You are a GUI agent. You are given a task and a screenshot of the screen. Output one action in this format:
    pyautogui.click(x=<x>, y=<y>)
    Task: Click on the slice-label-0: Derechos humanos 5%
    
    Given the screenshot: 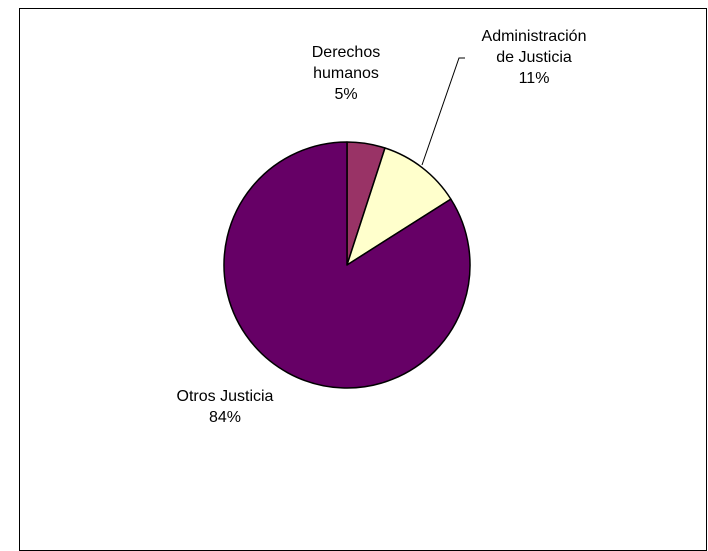 What is the action you would take?
    pyautogui.click(x=346, y=73)
    